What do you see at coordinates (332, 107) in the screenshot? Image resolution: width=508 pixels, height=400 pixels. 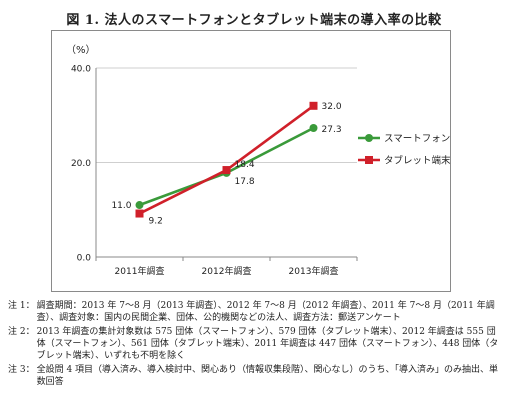 I see `data-label: 32.0` at bounding box center [332, 107].